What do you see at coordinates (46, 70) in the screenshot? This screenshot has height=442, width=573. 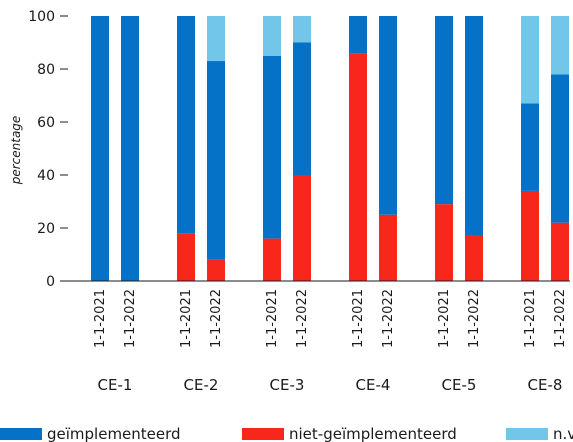 I see `y-tick-label: 80` at bounding box center [46, 70].